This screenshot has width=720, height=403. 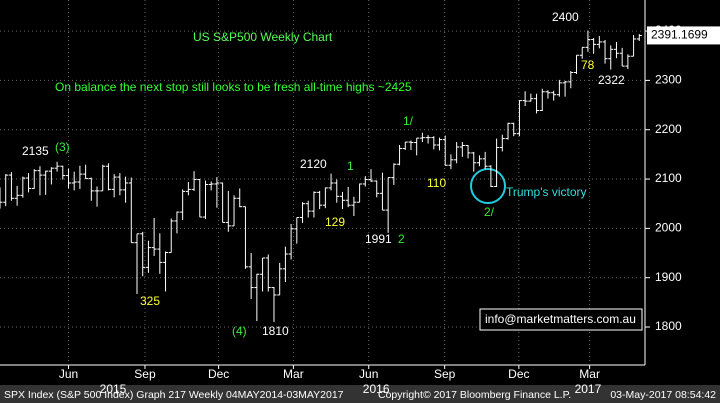 What do you see at coordinates (113, 389) in the screenshot?
I see `year-label: 2015` at bounding box center [113, 389].